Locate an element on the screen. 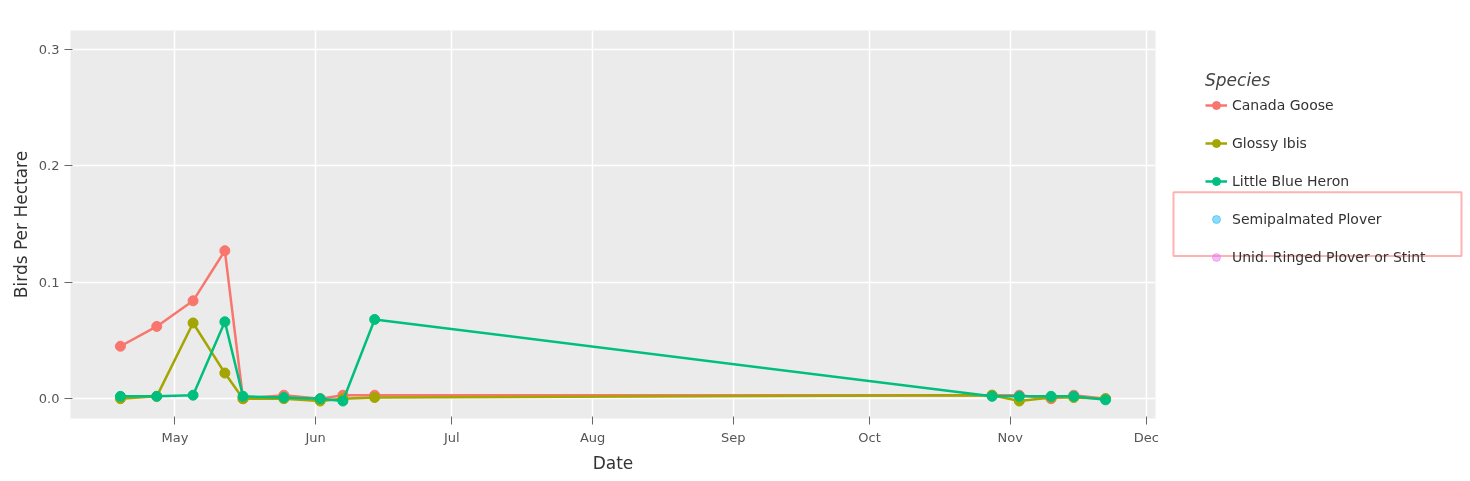 The height and width of the screenshot is (481, 1470). legend-label: Semipalmated Plover is located at coordinates (1307, 219).